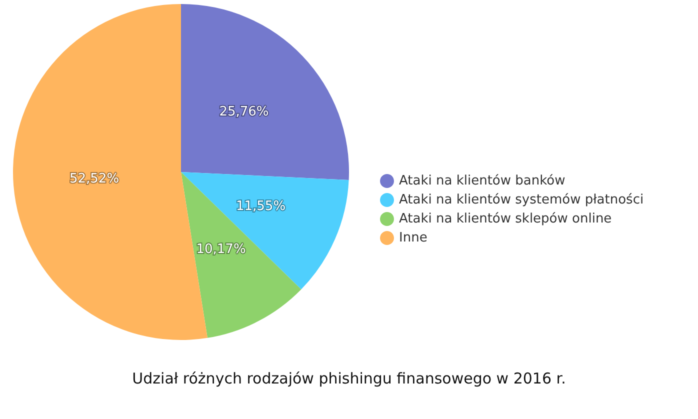  Describe the element at coordinates (94, 178) in the screenshot. I see `data-label: 52,52%` at that location.